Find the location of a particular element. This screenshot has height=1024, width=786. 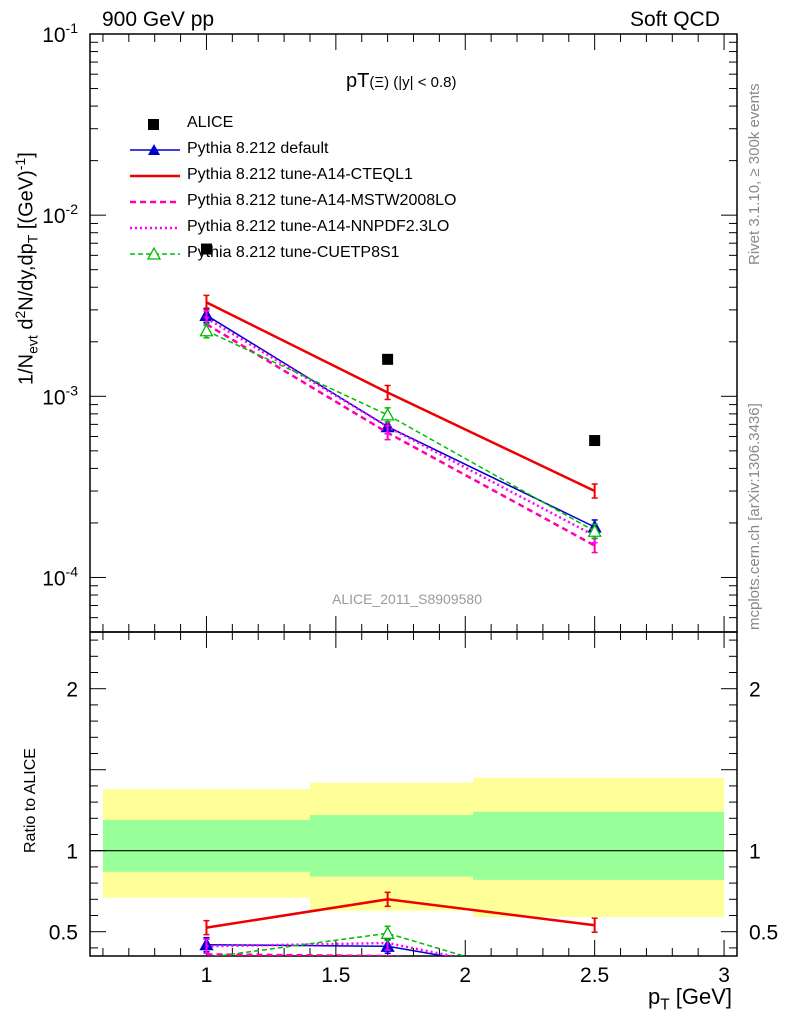

ratio-ytick-label-right: 0.5 is located at coordinates (763, 933).